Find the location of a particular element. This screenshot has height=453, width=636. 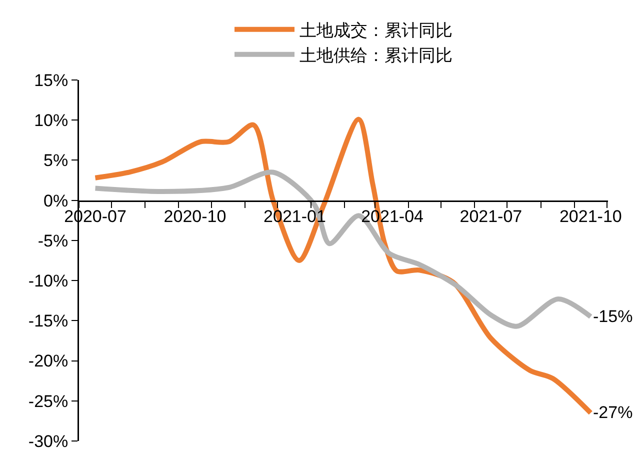

y-tick-label: -20% is located at coordinates (48, 361).